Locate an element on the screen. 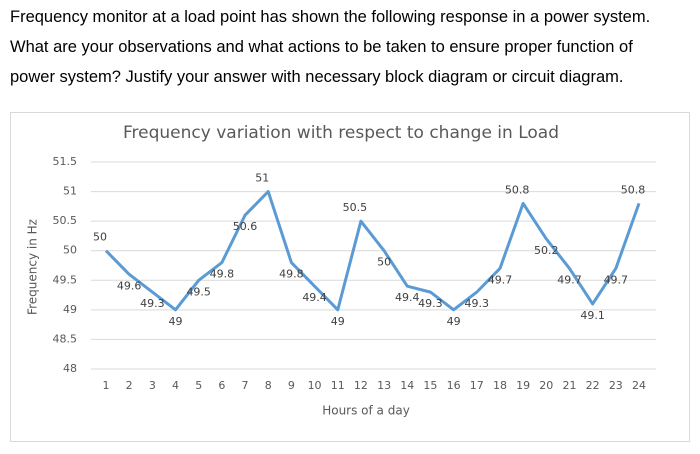 This screenshot has height=454, width=700. x-tick-label: 13 is located at coordinates (384, 385).